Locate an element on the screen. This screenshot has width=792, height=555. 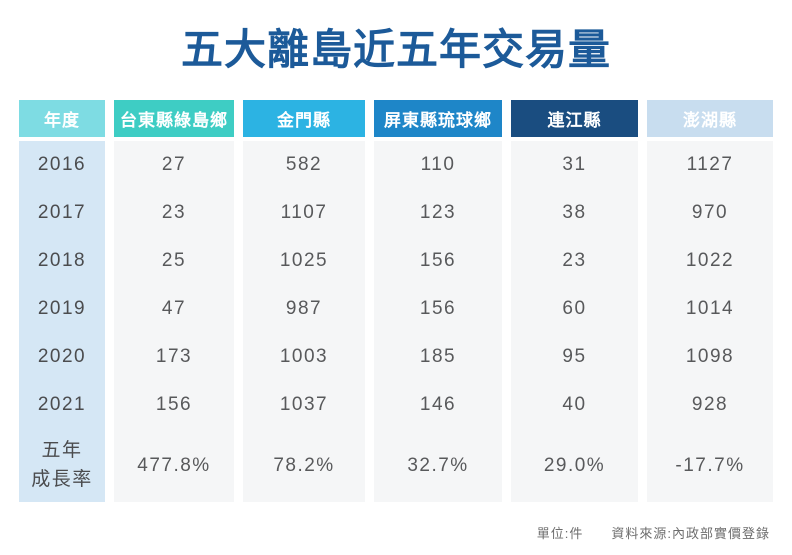
cell-growth-taitung: 477.8% is located at coordinates (174, 465).